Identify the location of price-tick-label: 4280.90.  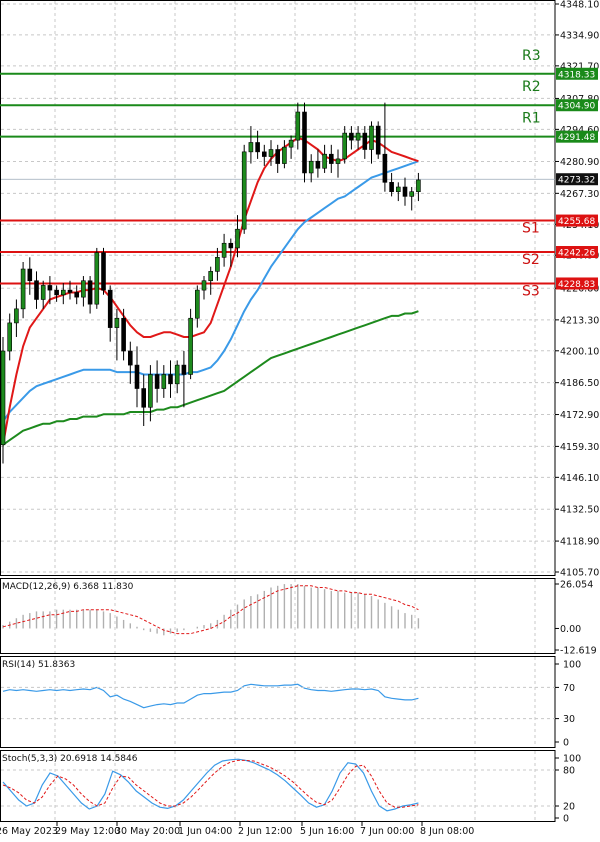
(579, 162).